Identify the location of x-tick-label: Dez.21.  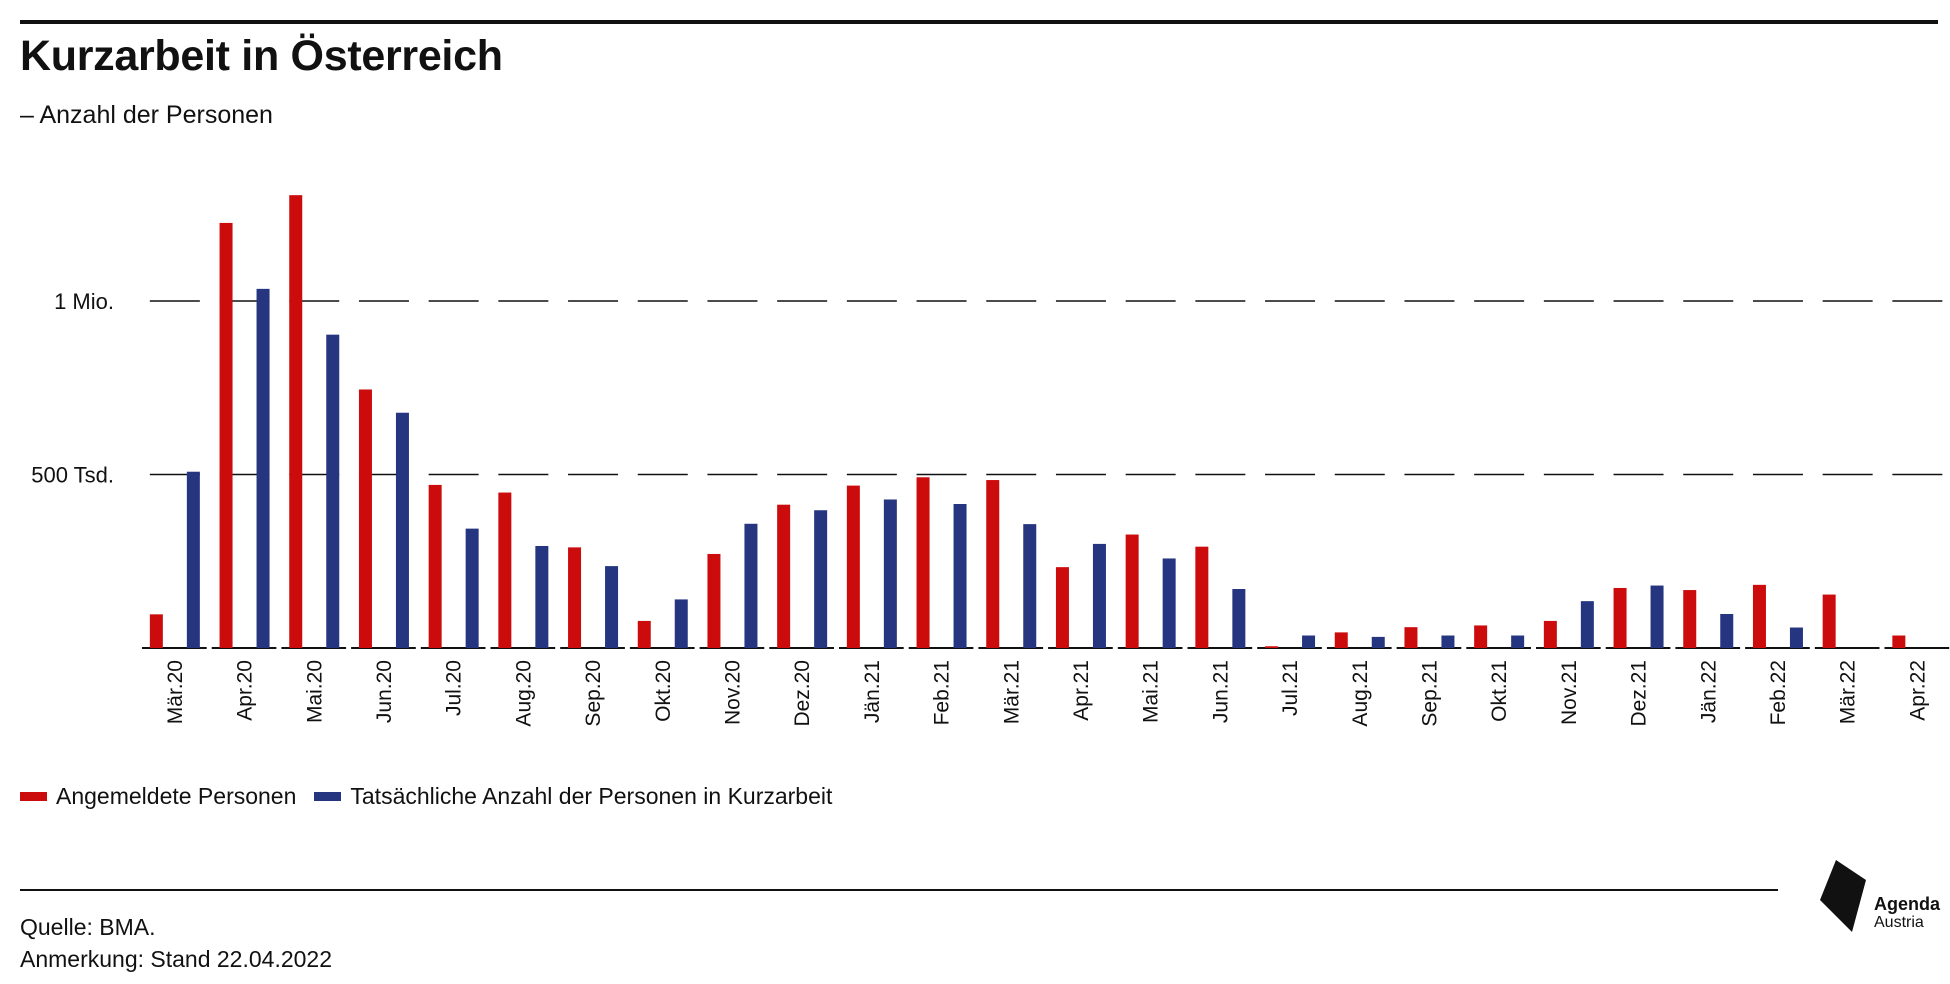
(1639, 693).